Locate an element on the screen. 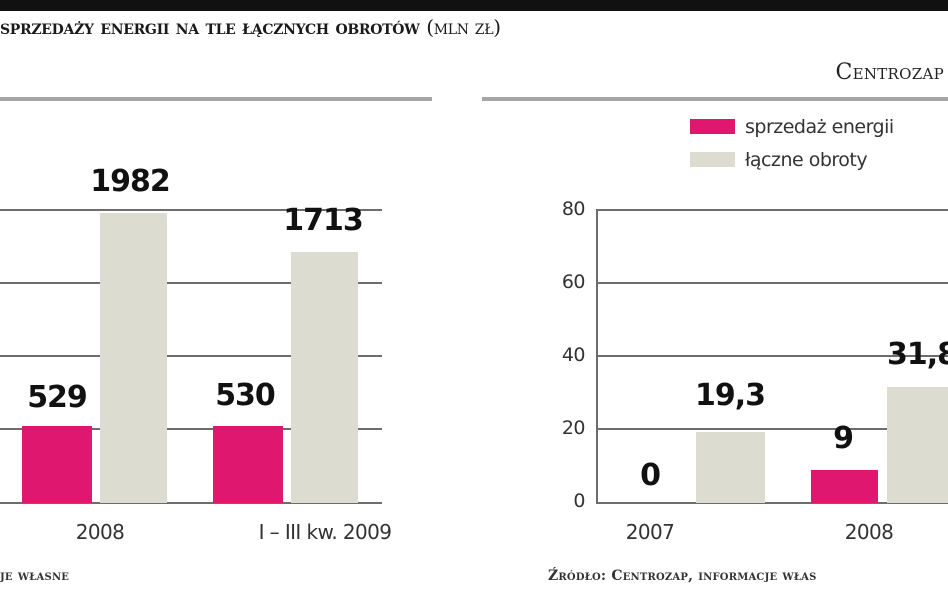  category-label-2008-right: 2008 is located at coordinates (869, 532).